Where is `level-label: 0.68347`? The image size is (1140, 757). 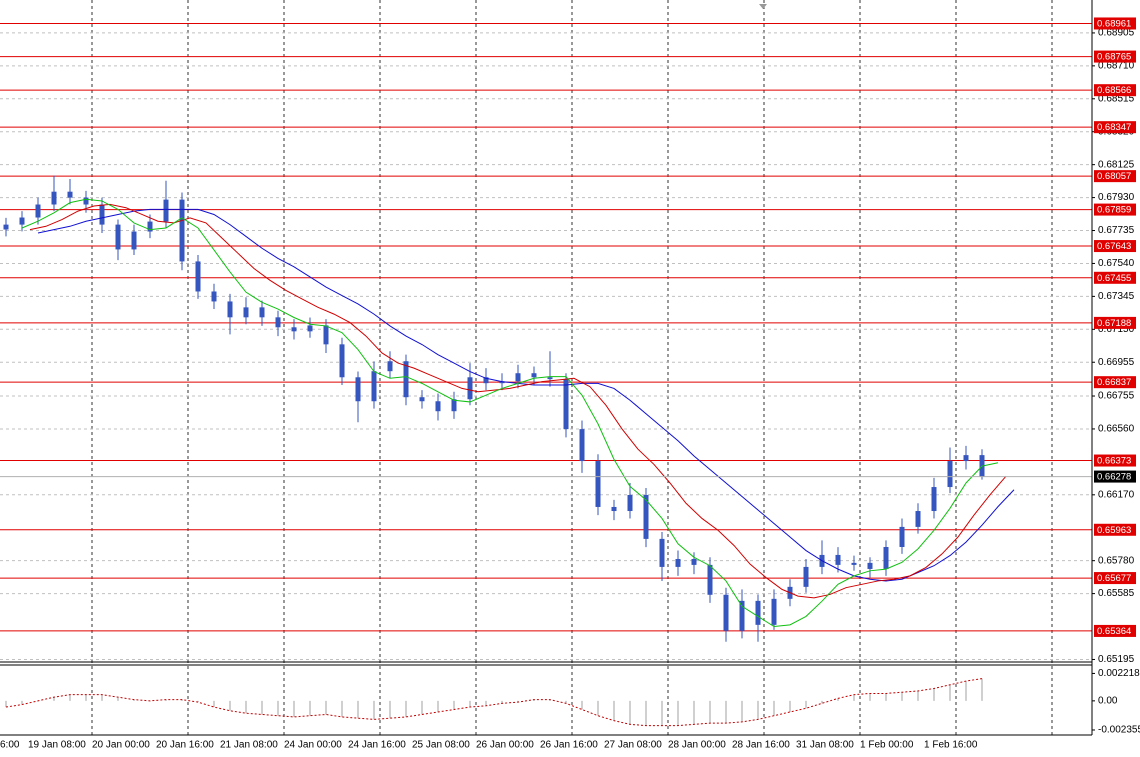
level-label: 0.68347 is located at coordinates (1114, 127).